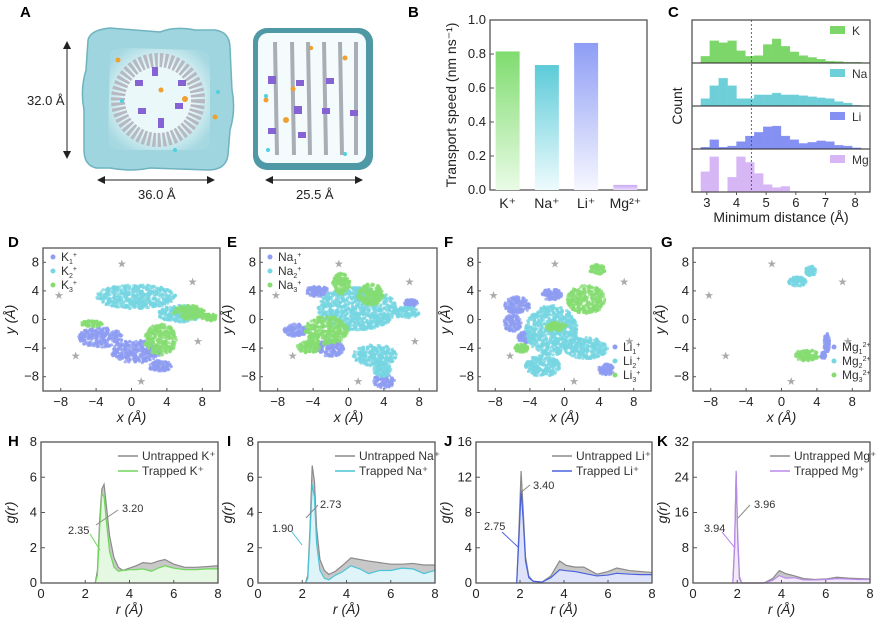 The height and width of the screenshot is (624, 880). What do you see at coordinates (780, 217) in the screenshot?
I see `hist-x-axis-label: Minimum distance (Å)` at bounding box center [780, 217].